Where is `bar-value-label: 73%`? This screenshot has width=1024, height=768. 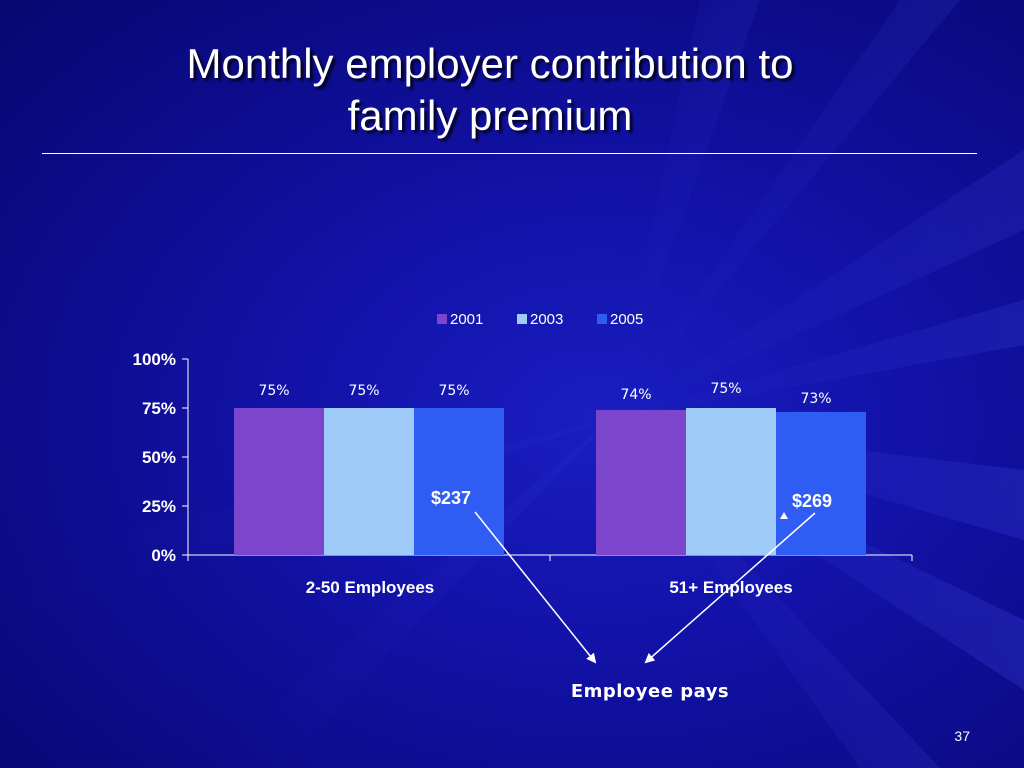
bar-value-label: 73% is located at coordinates (815, 399).